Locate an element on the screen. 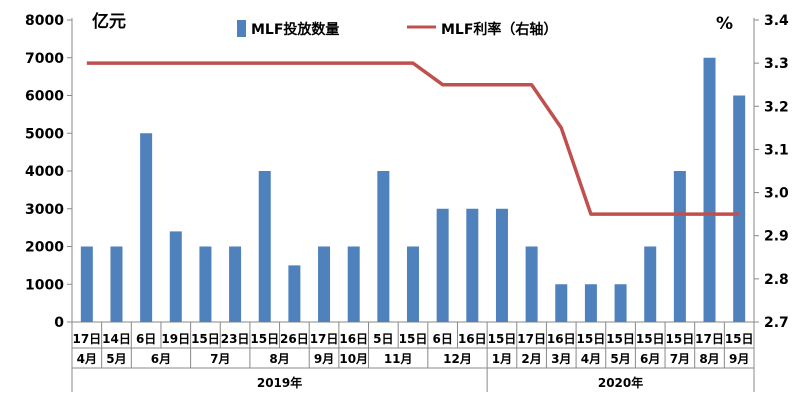  month-label: 12月 is located at coordinates (457, 359).